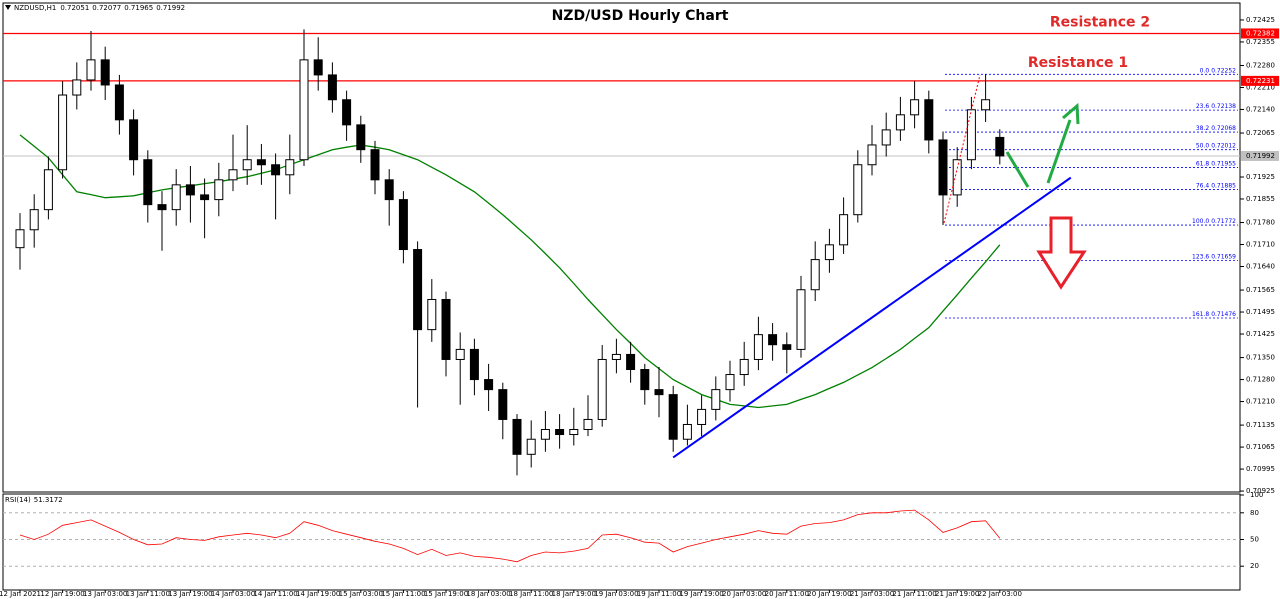 The image size is (1280, 599). Describe the element at coordinates (446, 594) in the screenshot. I see `x-tick-label: 15 Jan 19:00` at that location.